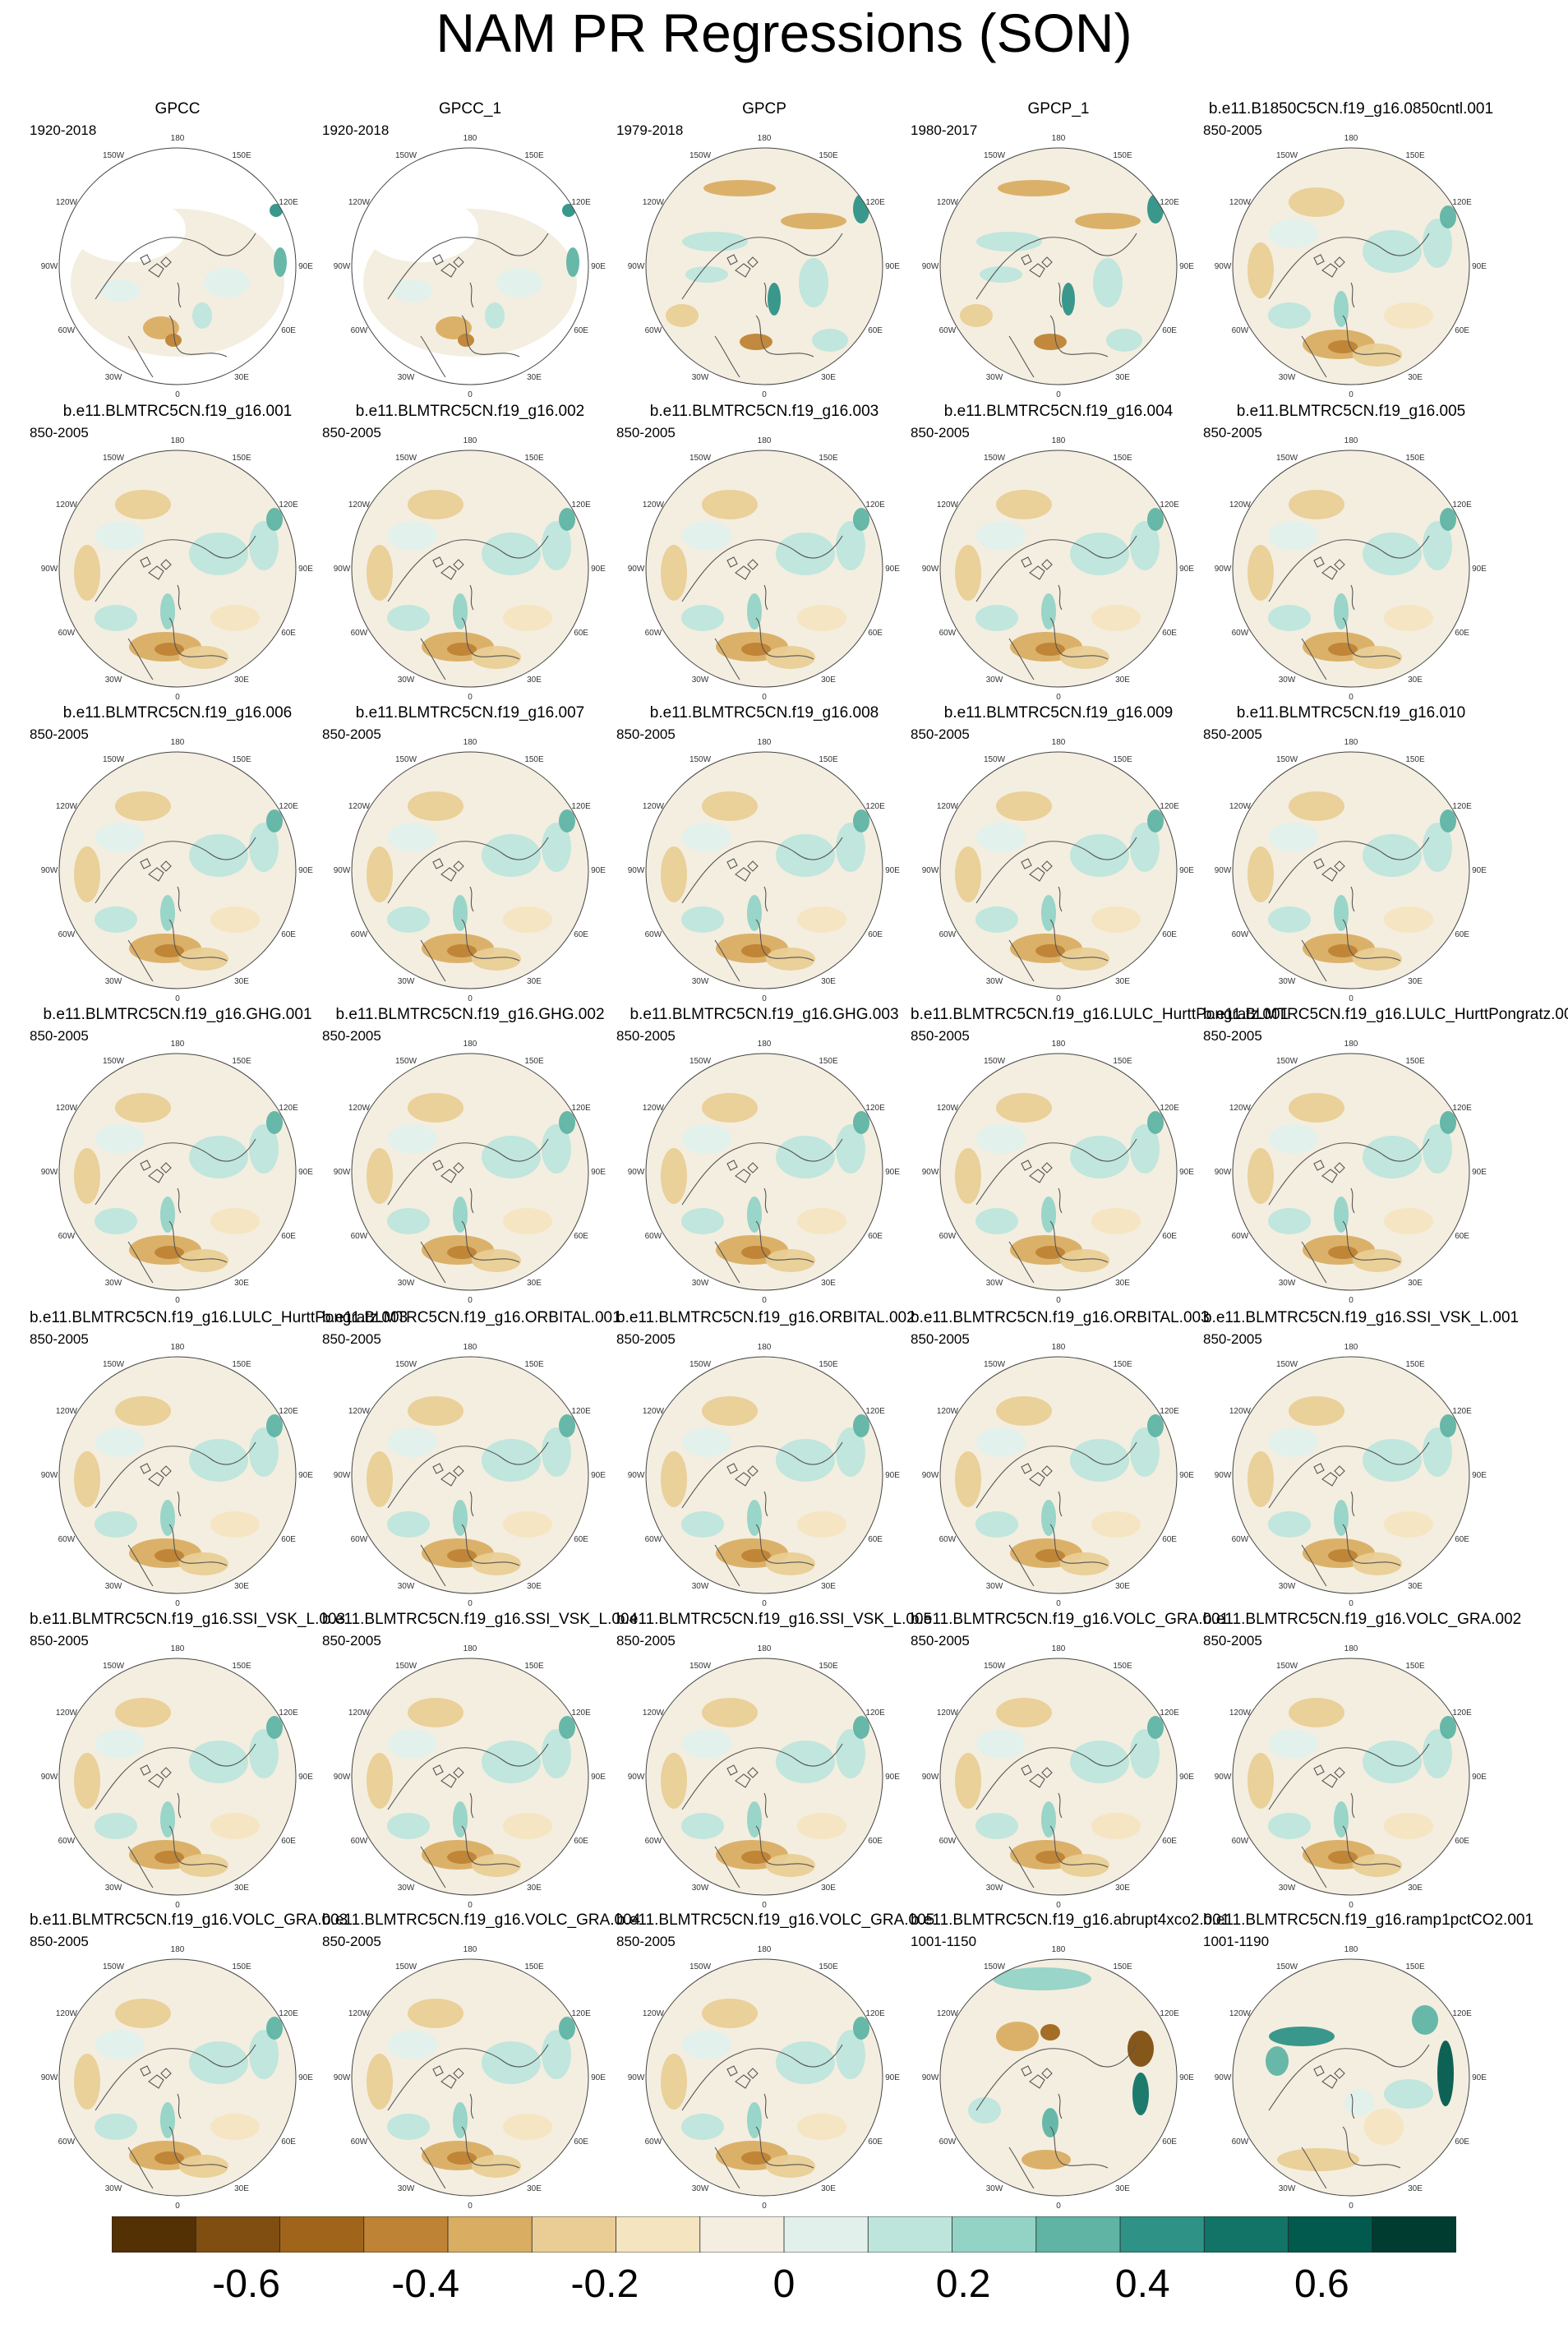  What do you see at coordinates (470, 1014) in the screenshot?
I see `panel-title: b.e11.BLMTRC5CN.f19_g16.GHG.002` at bounding box center [470, 1014].